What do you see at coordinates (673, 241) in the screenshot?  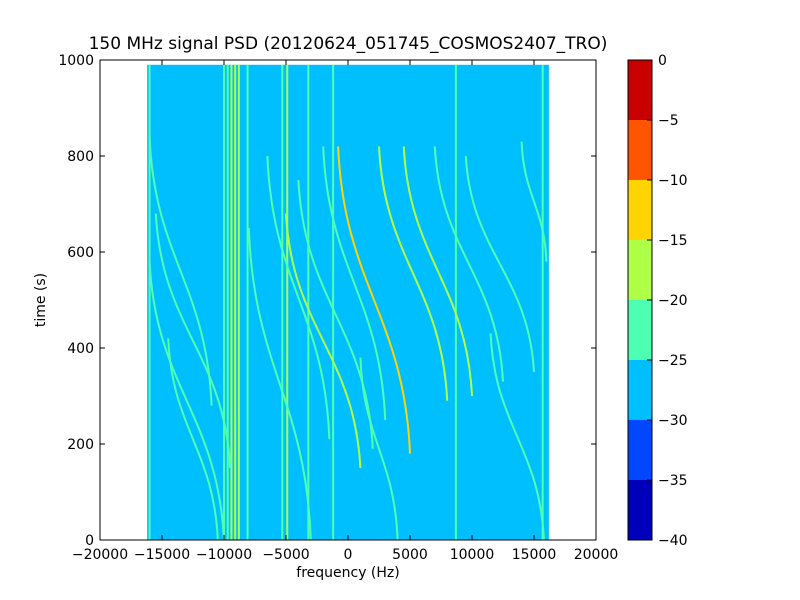 I see `colorbar-tick-label: −15` at bounding box center [673, 241].